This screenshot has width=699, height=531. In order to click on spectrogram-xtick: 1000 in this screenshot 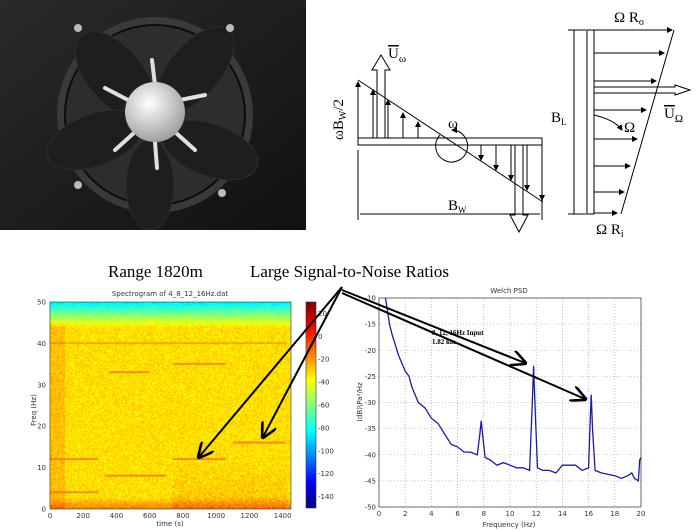, I will do `click(216, 516)`.